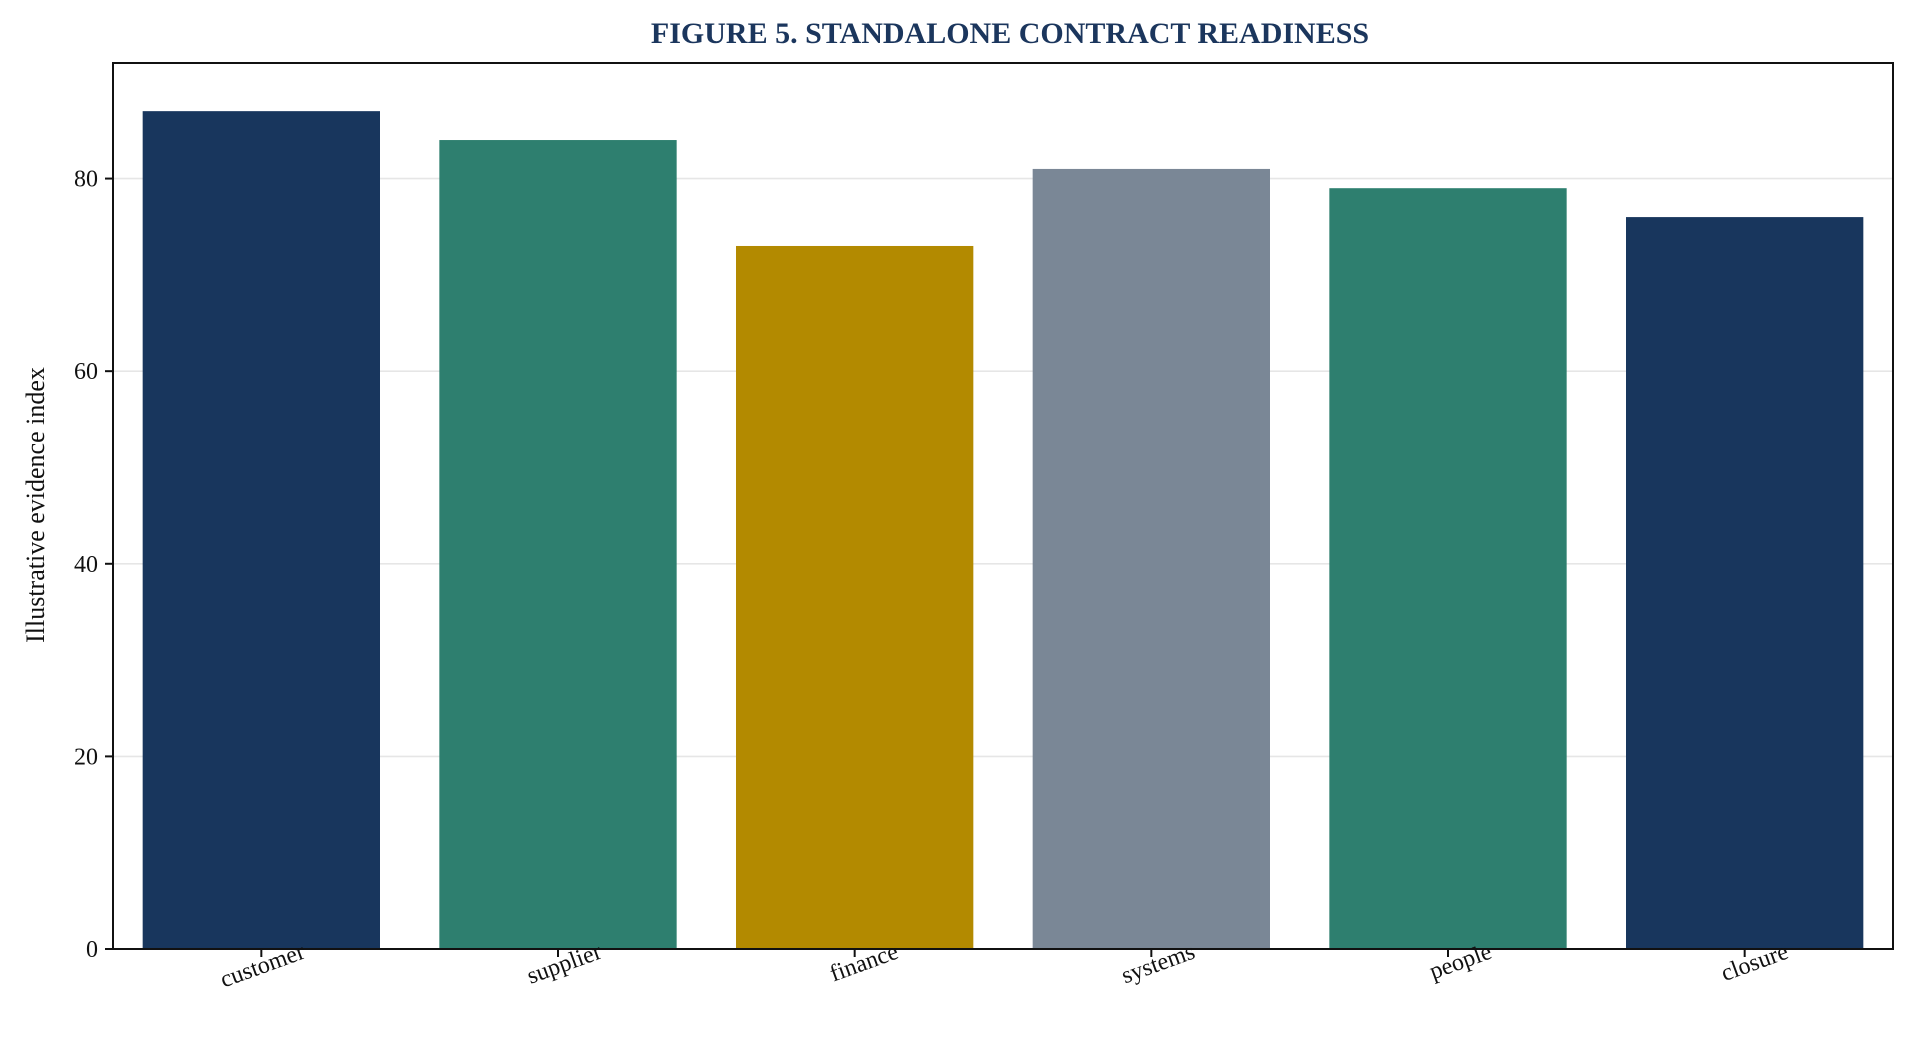 The width and height of the screenshot is (1924, 1049). I want to click on bar-finance, so click(855, 597).